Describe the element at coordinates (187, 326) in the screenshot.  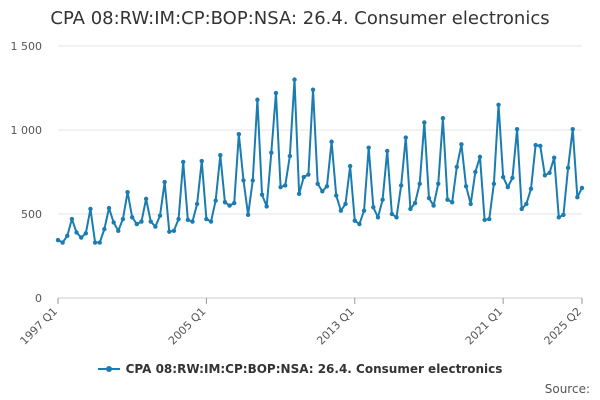
I see `x-tick-label: 2005 Q1` at that location.